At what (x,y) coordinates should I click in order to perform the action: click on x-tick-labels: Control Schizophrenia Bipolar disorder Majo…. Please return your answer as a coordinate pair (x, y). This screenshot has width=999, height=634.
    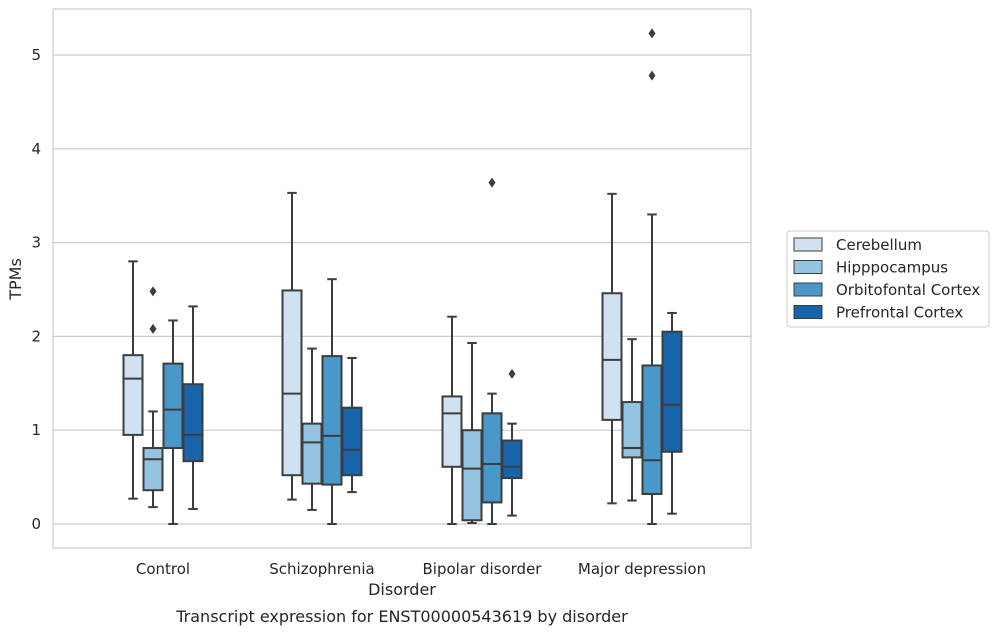
    Looking at the image, I should click on (421, 569).